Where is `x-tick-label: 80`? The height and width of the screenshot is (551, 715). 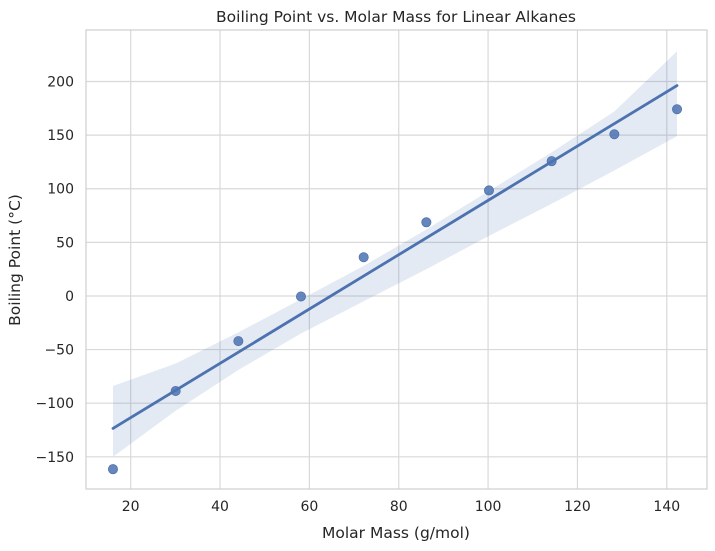
x-tick-label: 80 is located at coordinates (399, 507).